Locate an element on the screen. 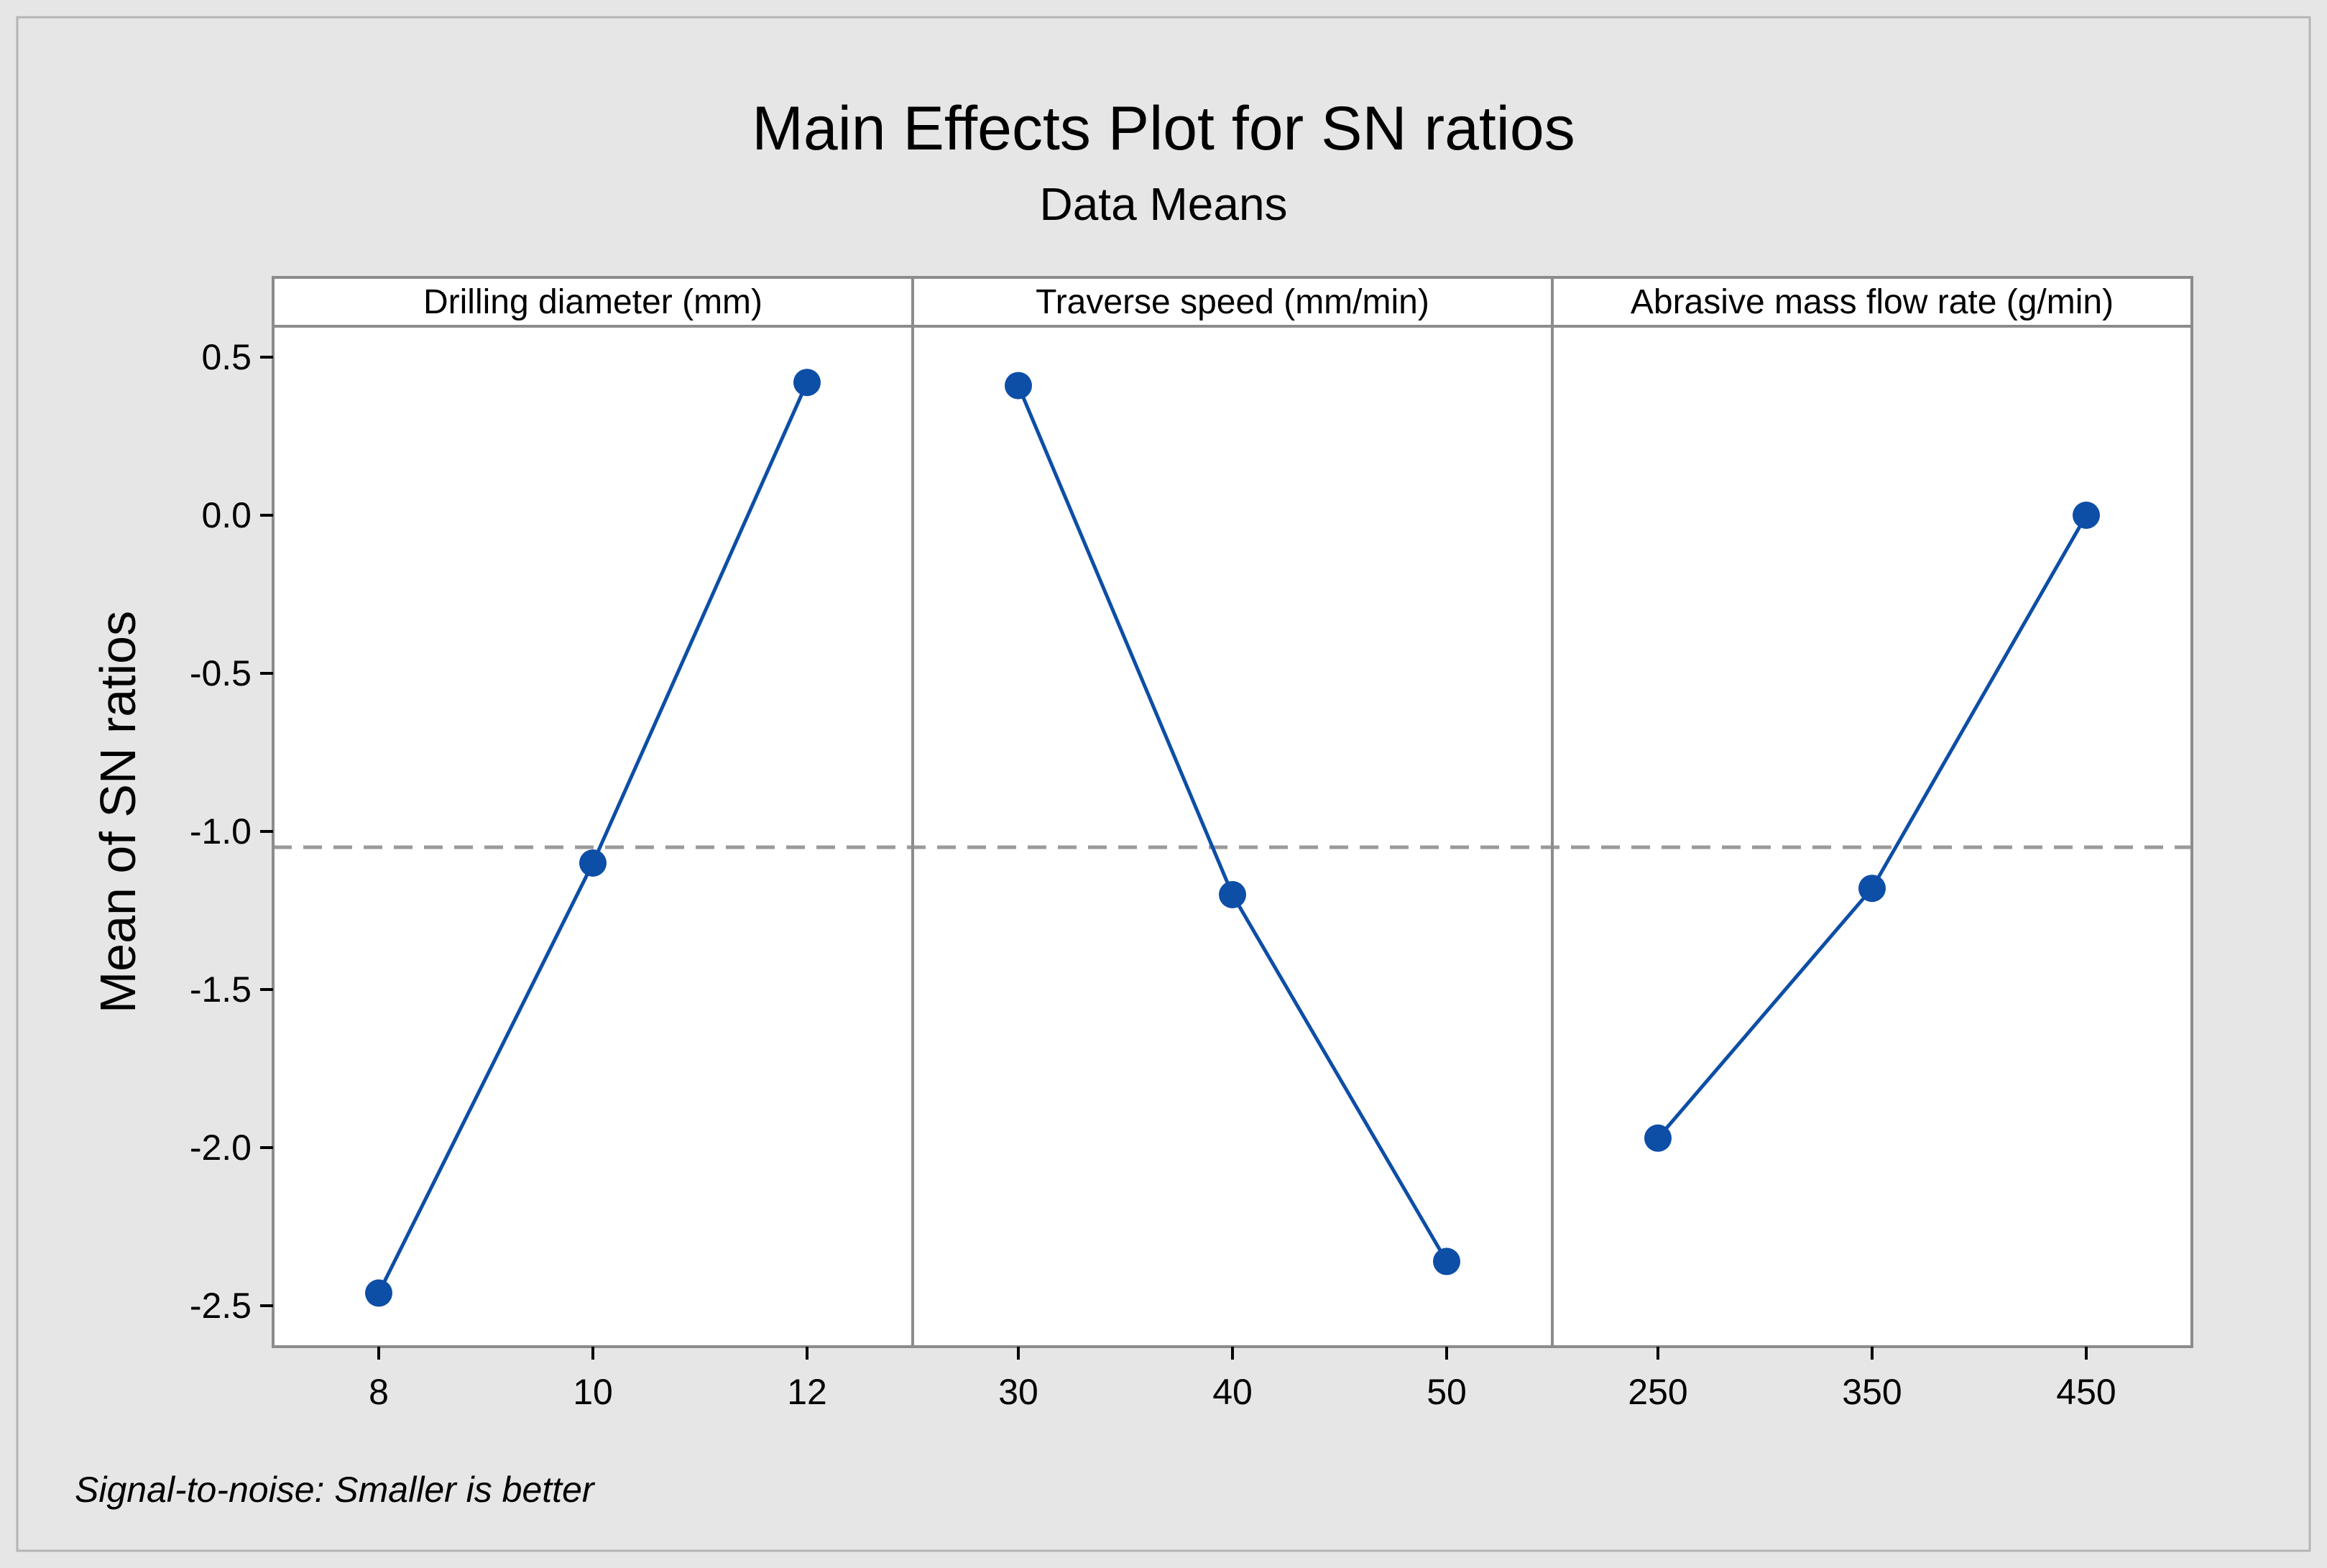 The height and width of the screenshot is (1568, 2327). x-tick-label: 350 is located at coordinates (1872, 1392).